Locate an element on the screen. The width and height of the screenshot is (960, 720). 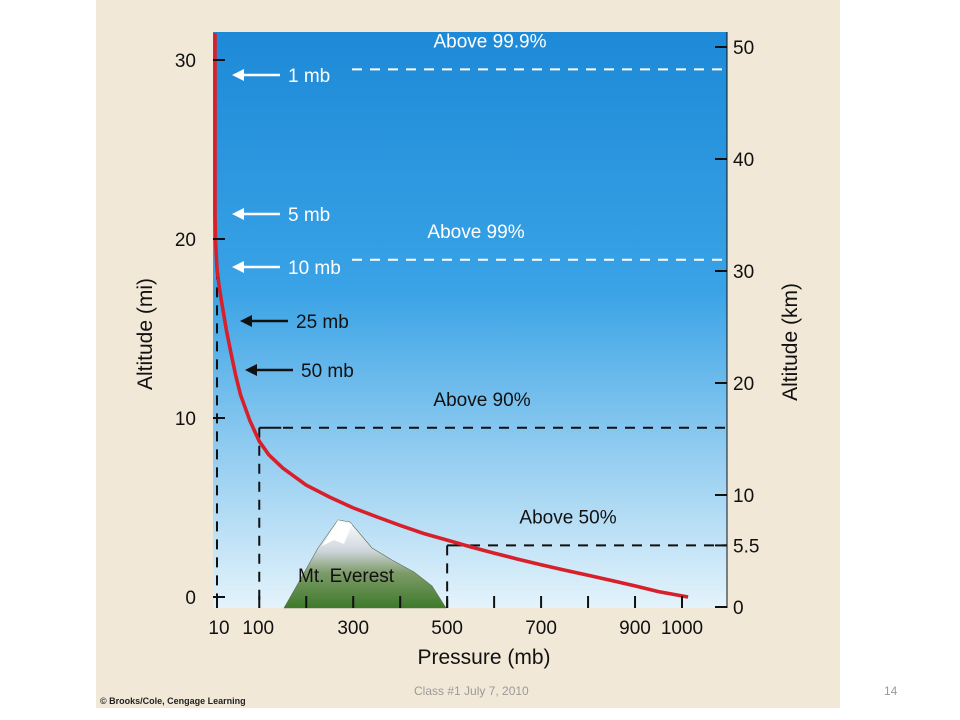
right-y-axis-ticks: 0 5.5 10 20 30 40 50 is located at coordinates (737, 328).